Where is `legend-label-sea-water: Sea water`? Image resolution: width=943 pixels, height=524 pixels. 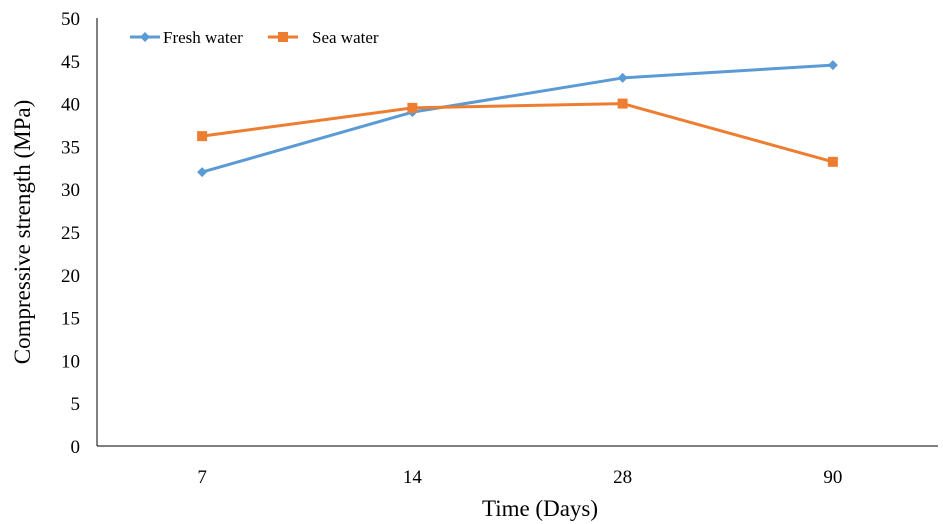
legend-label-sea-water: Sea water is located at coordinates (345, 37).